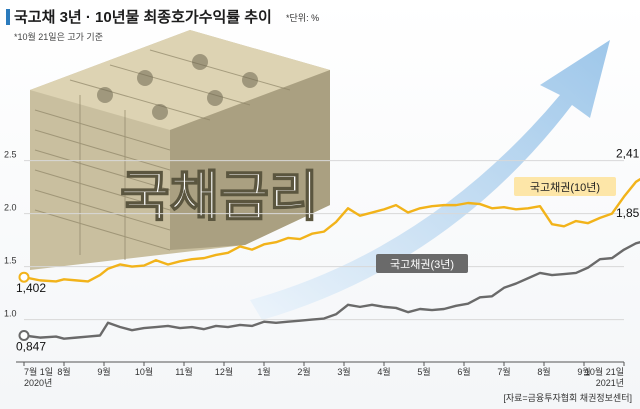  Describe the element at coordinates (503, 371) in the screenshot. I see `x-tick-label: 7월` at that location.